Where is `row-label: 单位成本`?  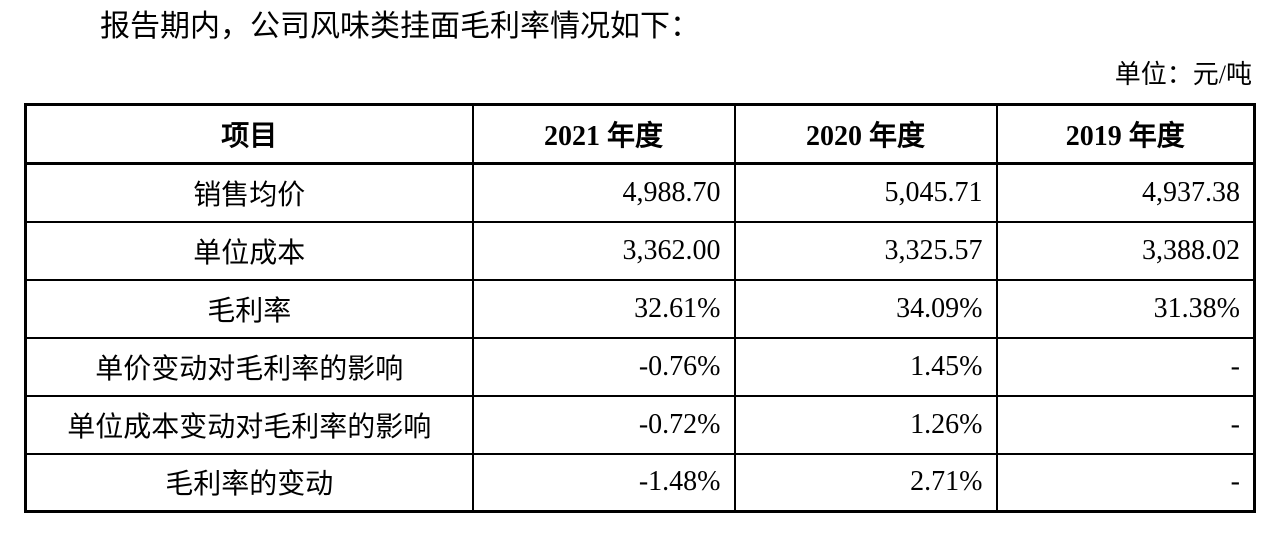 row-label: 单位成本 is located at coordinates (249, 250).